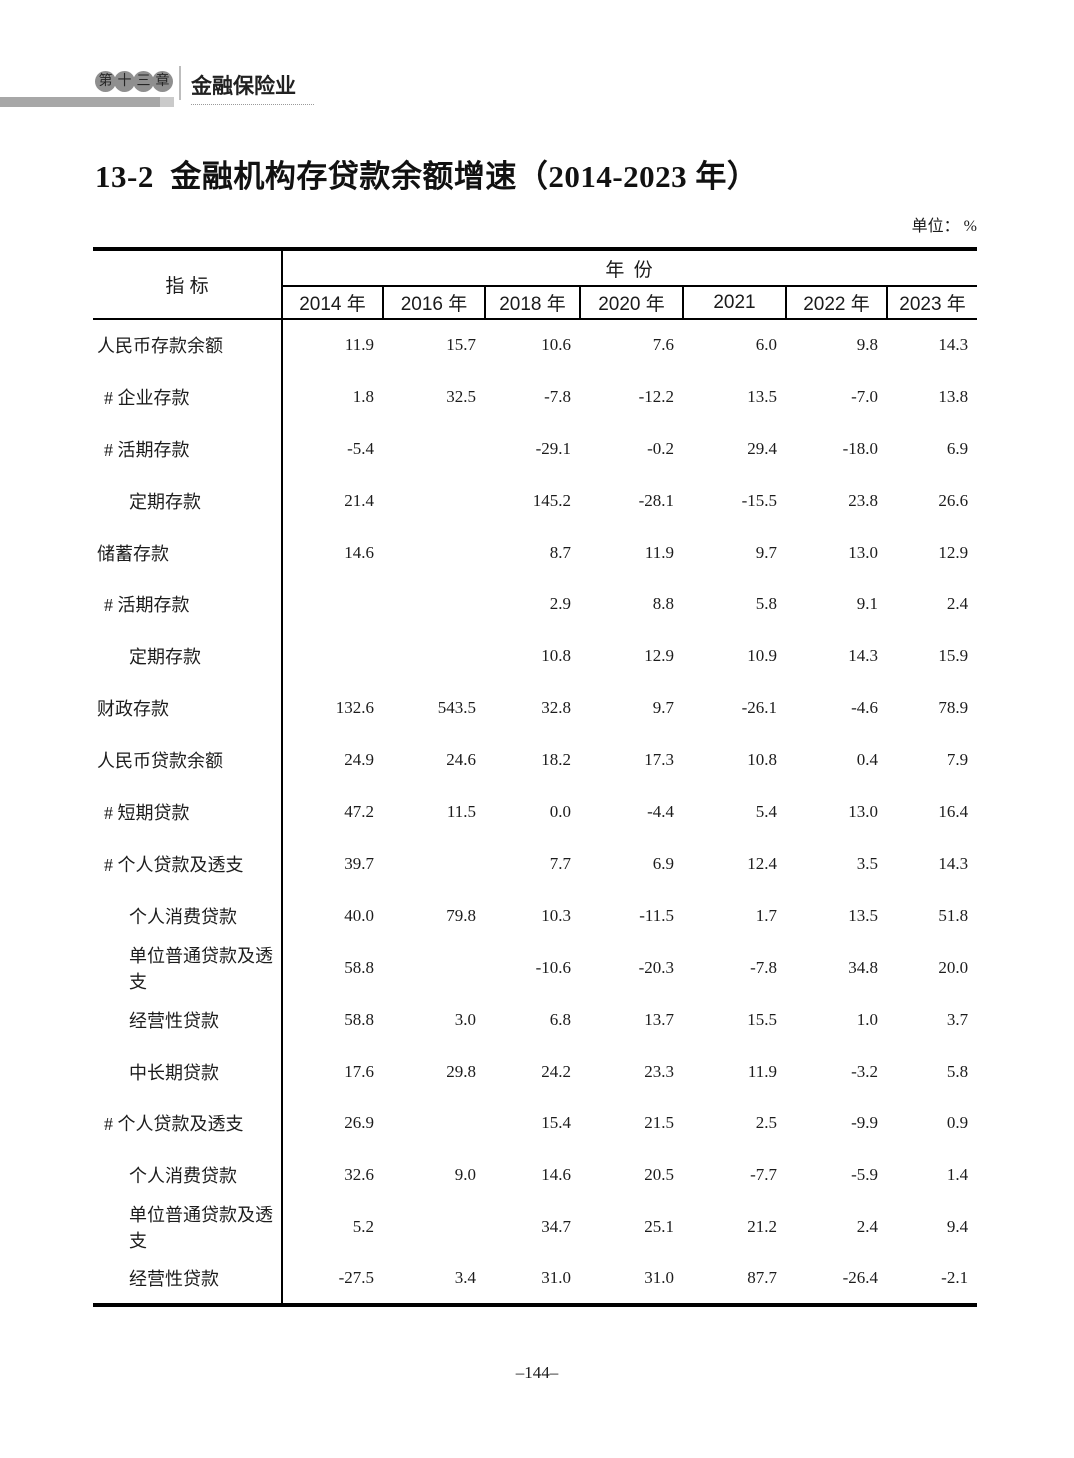 Image resolution: width=1074 pixels, height=1458 pixels. Describe the element at coordinates (188, 708) in the screenshot. I see `row-label: 财政存款` at that location.